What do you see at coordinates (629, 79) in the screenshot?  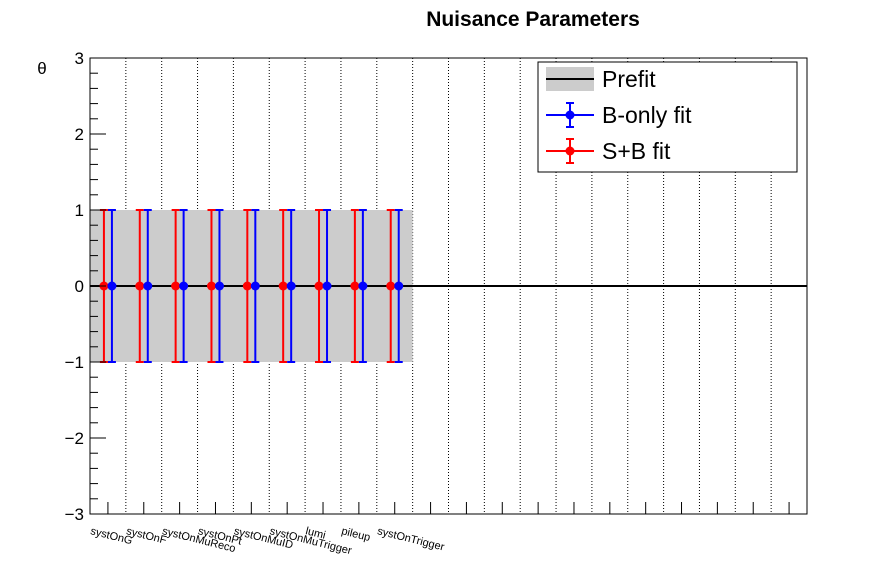 I see `legend-label-prefit: Prefit` at bounding box center [629, 79].